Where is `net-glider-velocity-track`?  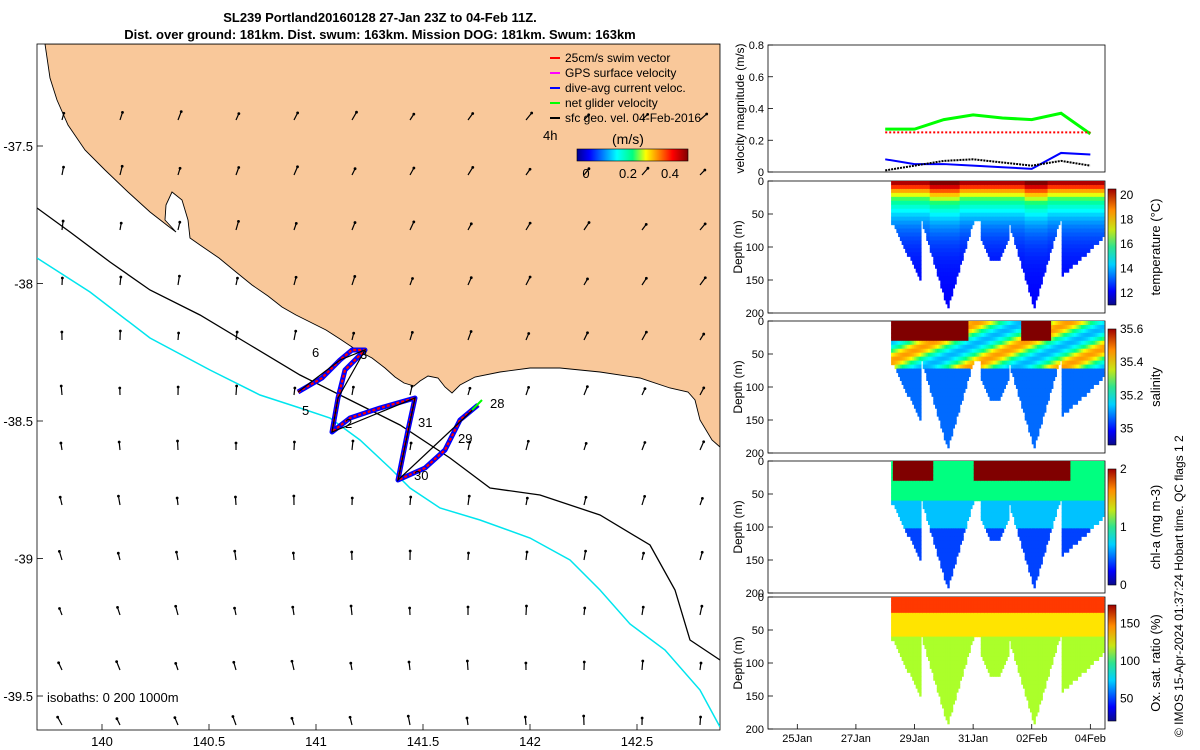
net-glider-velocity-track is located at coordinates (388, 415).